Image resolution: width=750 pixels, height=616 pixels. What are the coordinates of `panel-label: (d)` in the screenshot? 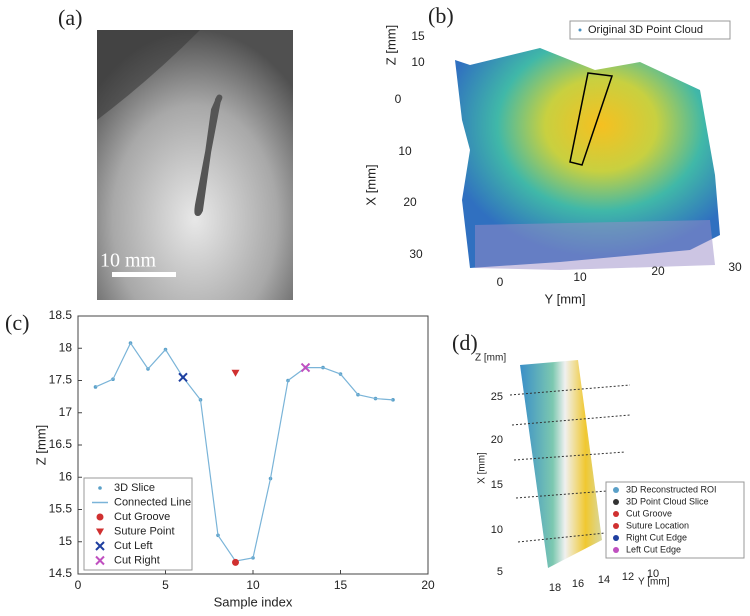 It's located at (465, 342).